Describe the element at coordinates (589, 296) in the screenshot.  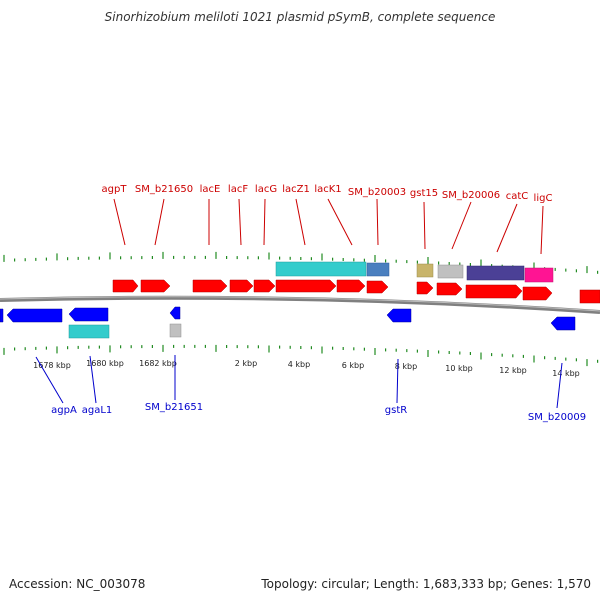
I see `gene-offscreen-forward` at that location.